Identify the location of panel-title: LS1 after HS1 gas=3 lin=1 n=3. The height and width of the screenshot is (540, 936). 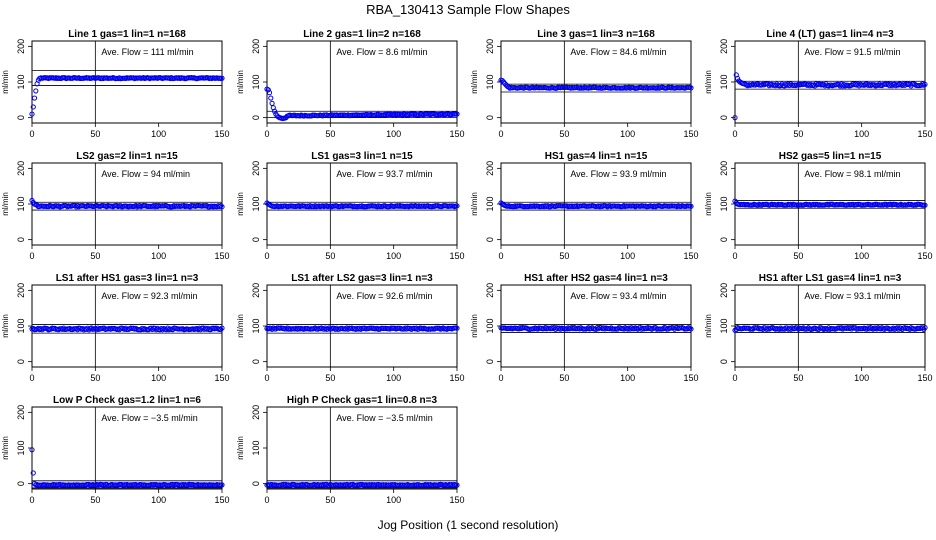
(127, 278).